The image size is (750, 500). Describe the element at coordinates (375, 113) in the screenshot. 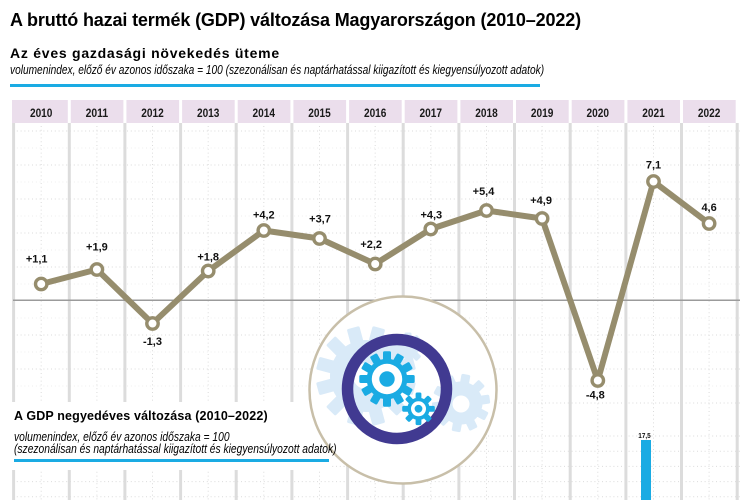

I see `svg-text: 2016` at that location.